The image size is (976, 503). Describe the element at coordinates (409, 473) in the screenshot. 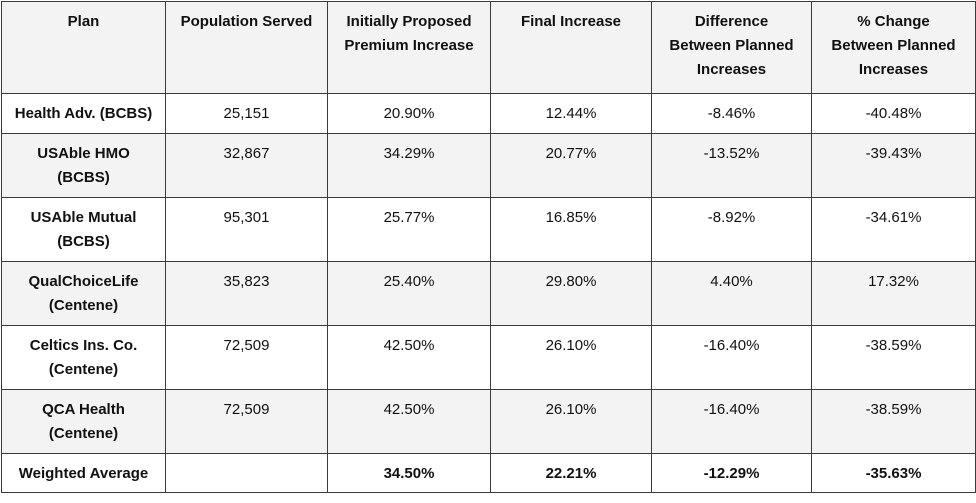

I see `footer-cell: 34.50%` at that location.